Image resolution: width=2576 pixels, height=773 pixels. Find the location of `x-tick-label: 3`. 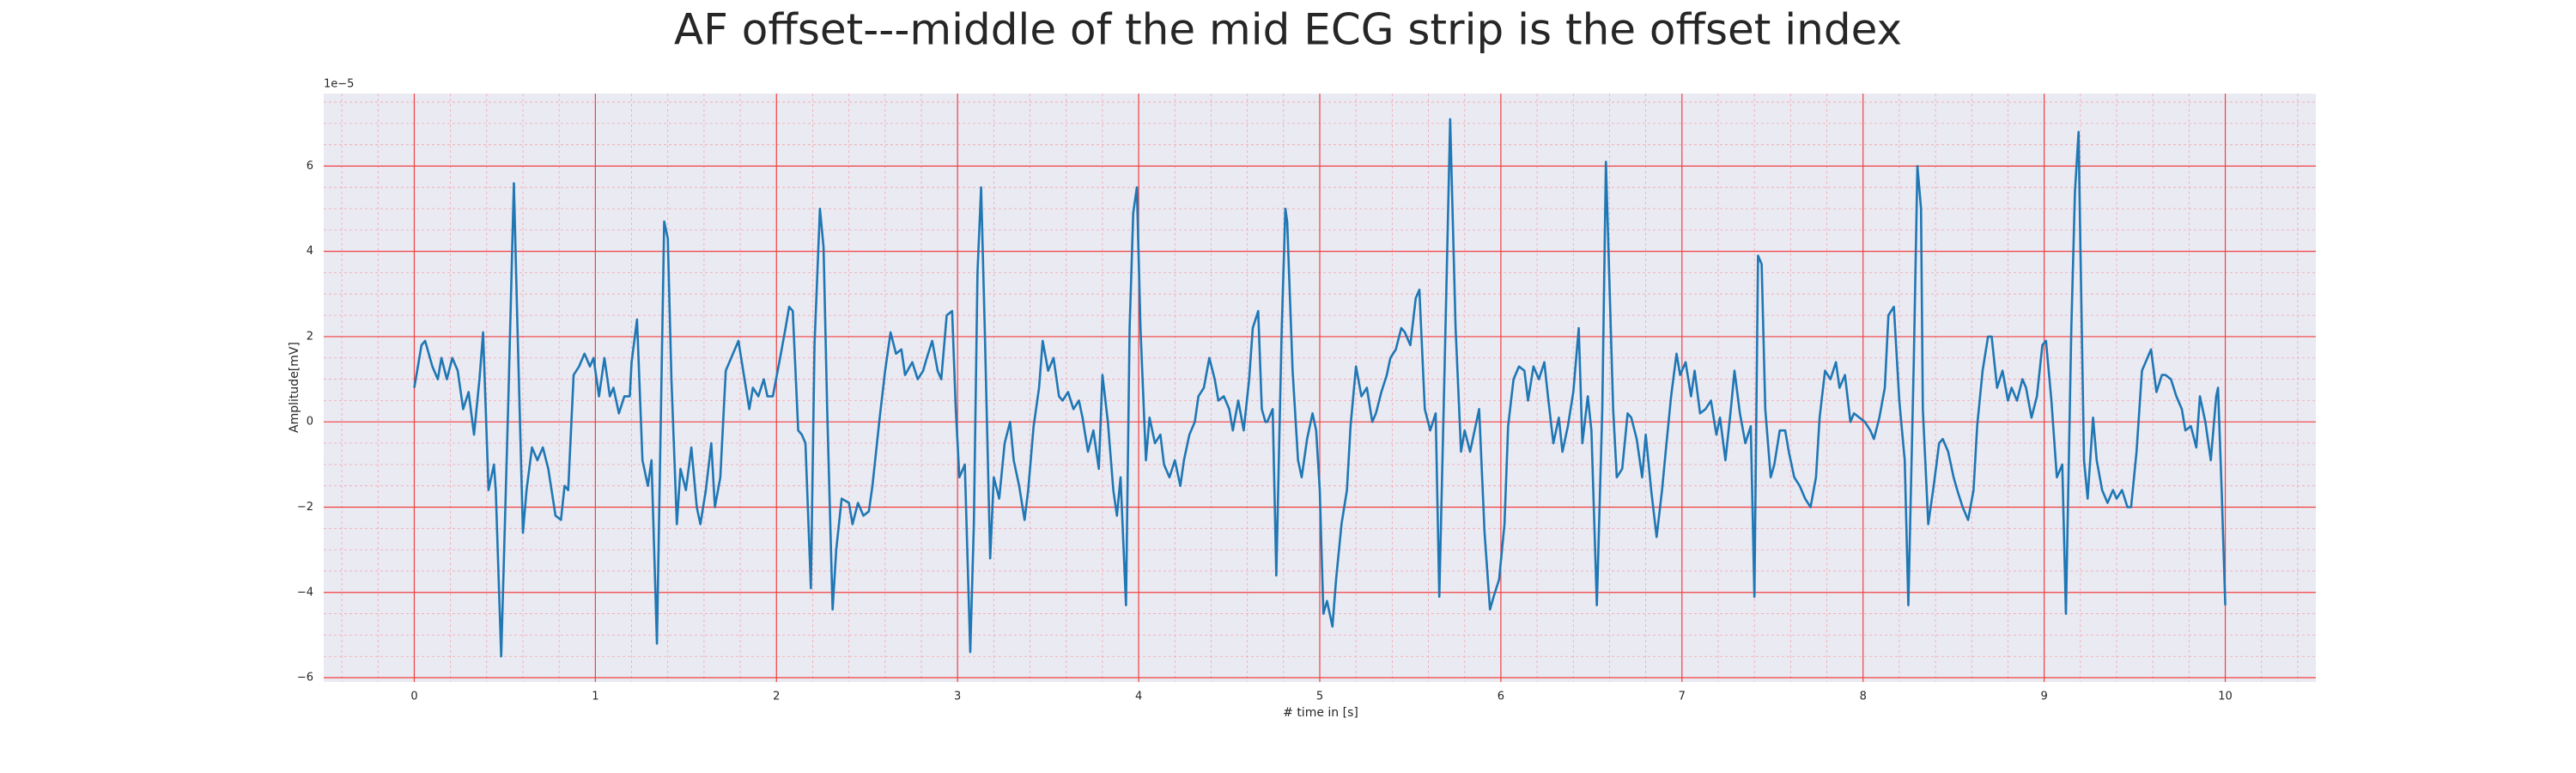

x-tick-label: 3 is located at coordinates (958, 697).